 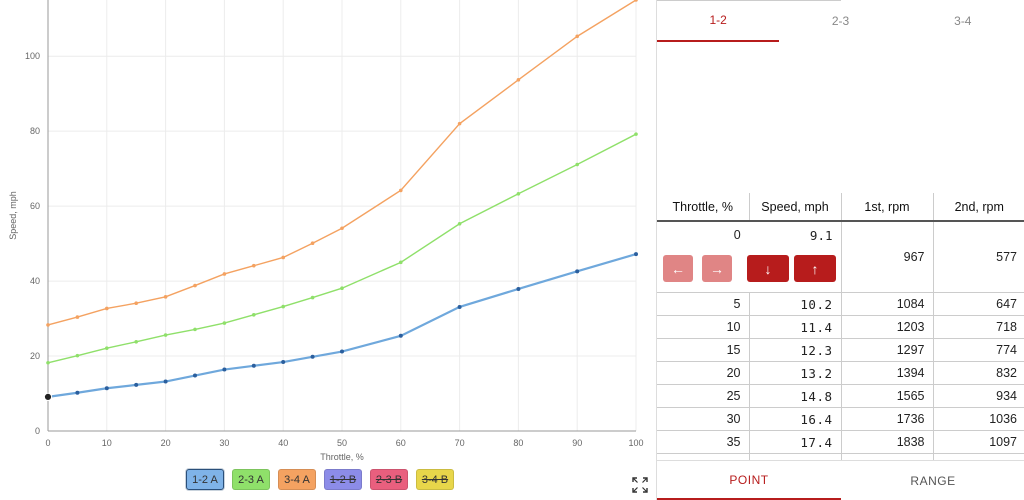 What do you see at coordinates (35, 356) in the screenshot?
I see `y-tick-label: 20` at bounding box center [35, 356].